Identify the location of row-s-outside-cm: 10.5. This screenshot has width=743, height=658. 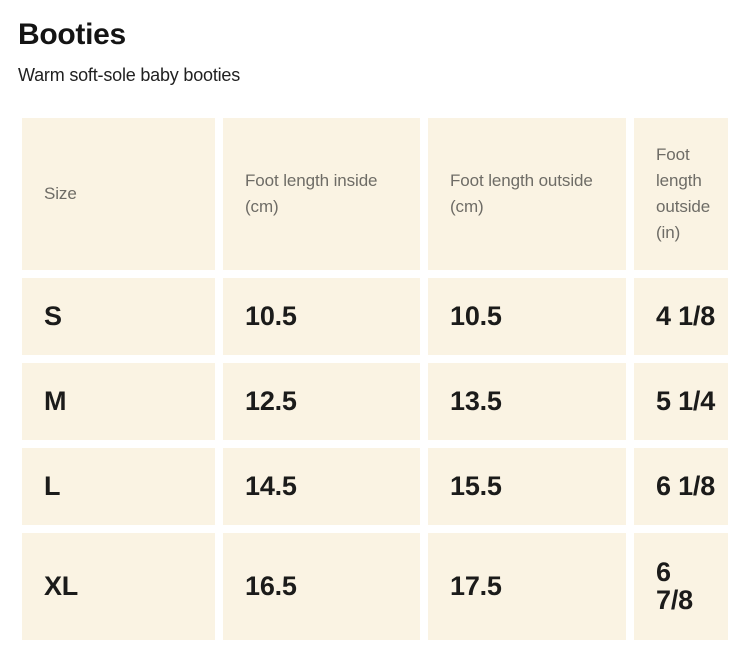
(527, 316).